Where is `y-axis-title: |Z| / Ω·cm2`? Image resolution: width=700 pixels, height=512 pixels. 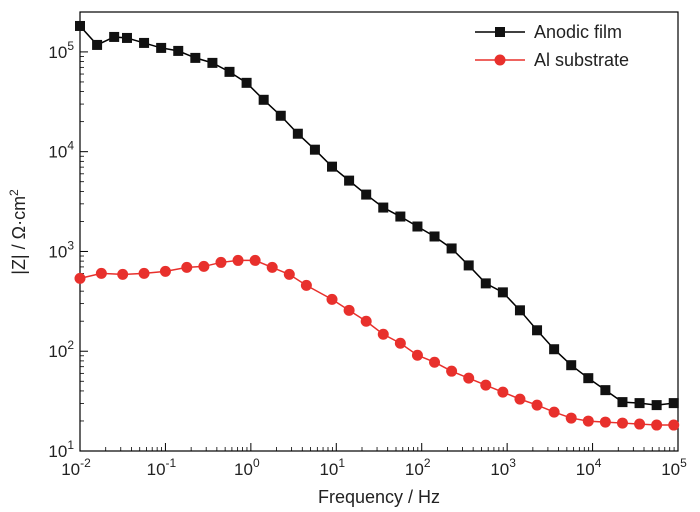
y-axis-title: |Z| / Ω·cm2 is located at coordinates (18, 232).